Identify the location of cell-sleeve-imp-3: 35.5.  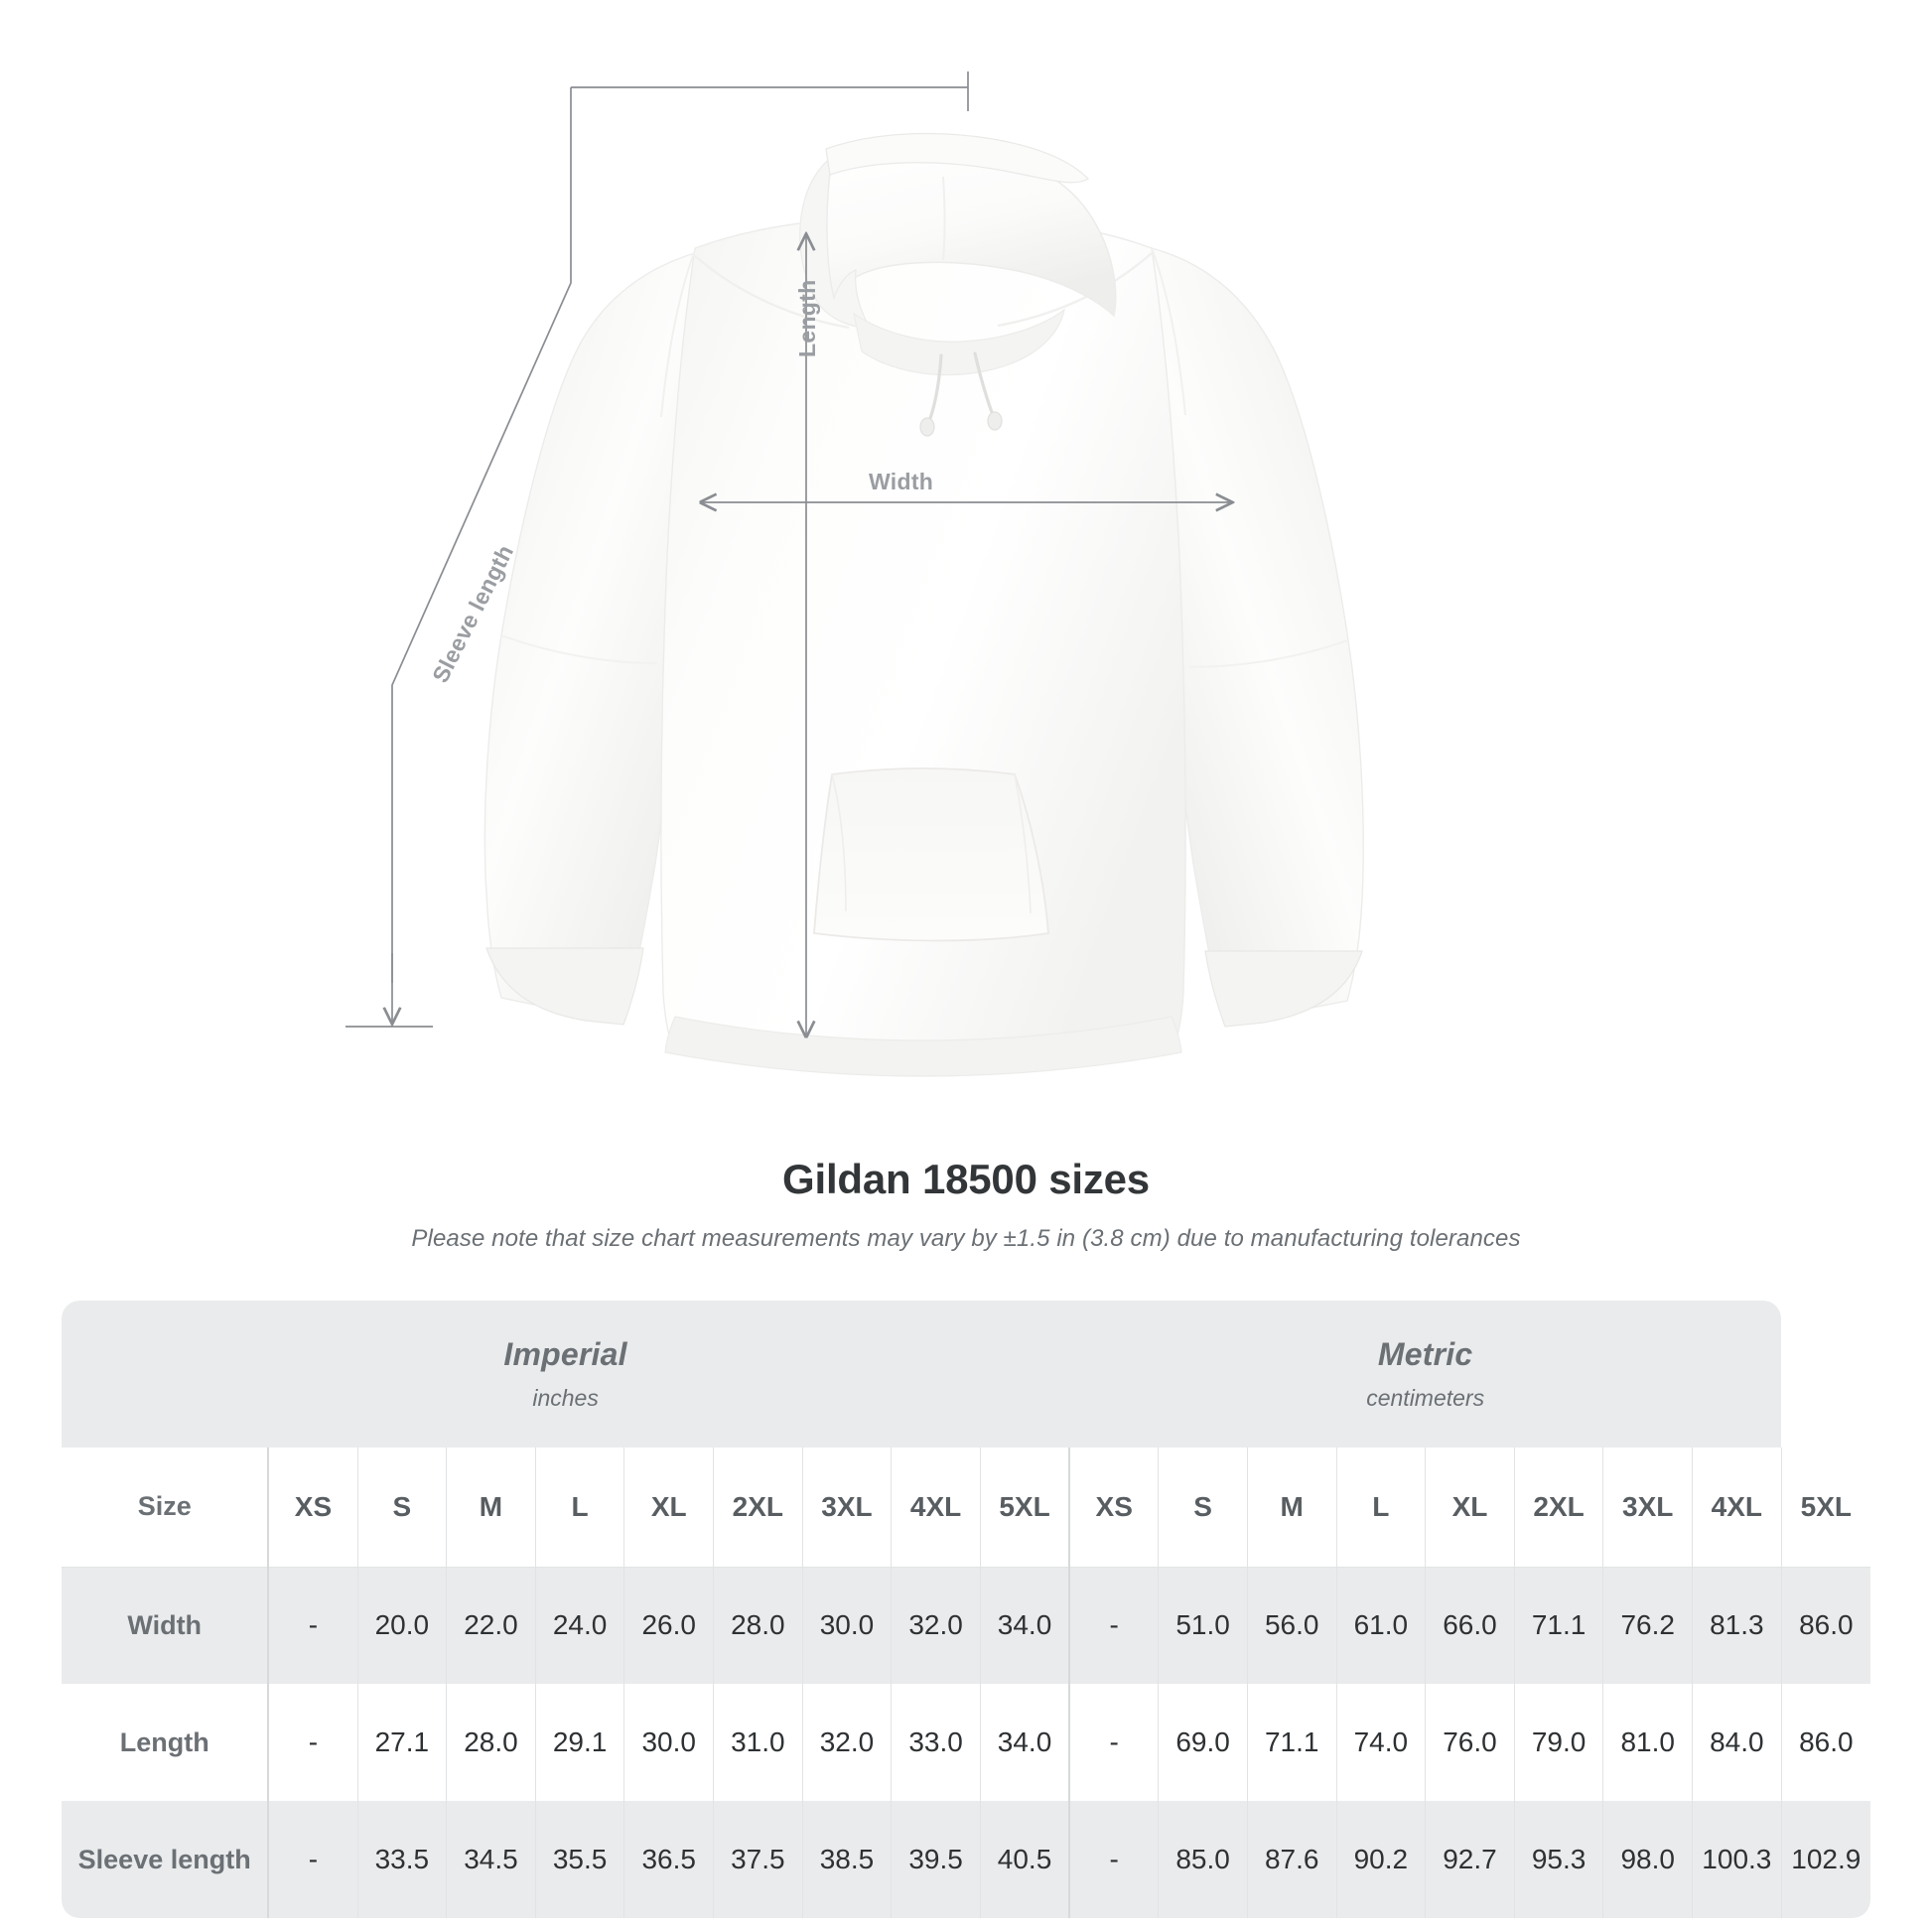
(579, 1860).